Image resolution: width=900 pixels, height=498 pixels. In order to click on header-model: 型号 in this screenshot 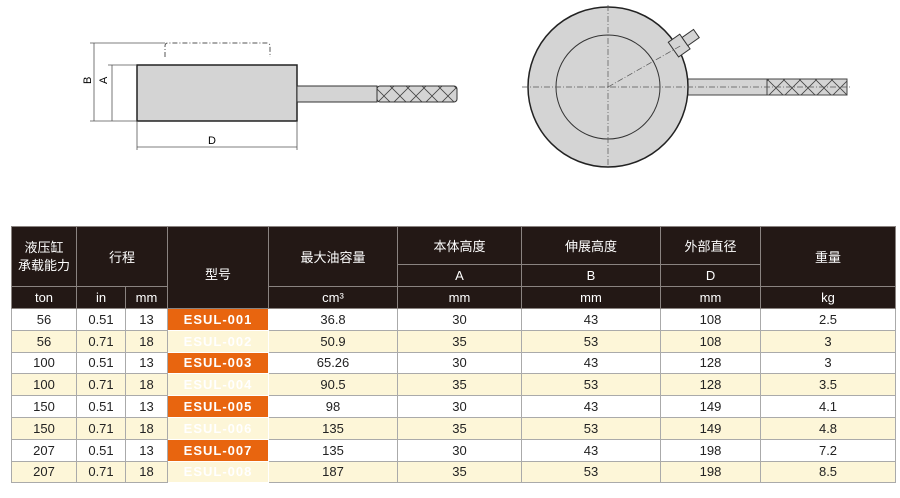, I will do `click(218, 267)`.